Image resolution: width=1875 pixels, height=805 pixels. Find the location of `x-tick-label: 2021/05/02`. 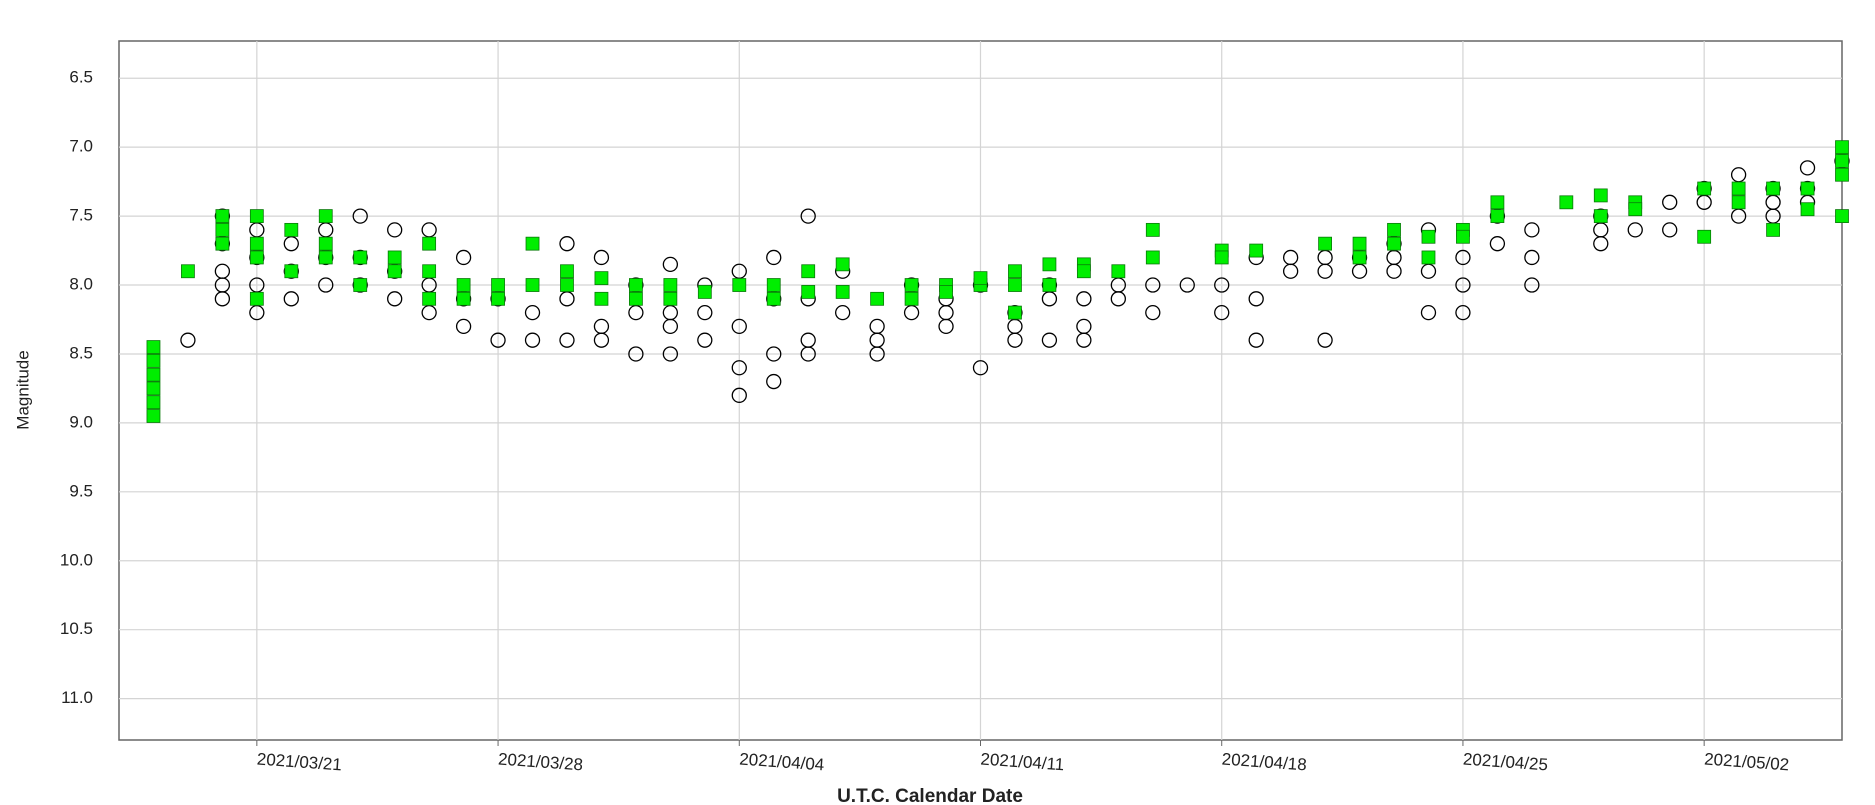

x-tick-label: 2021/05/02 is located at coordinates (1747, 762).